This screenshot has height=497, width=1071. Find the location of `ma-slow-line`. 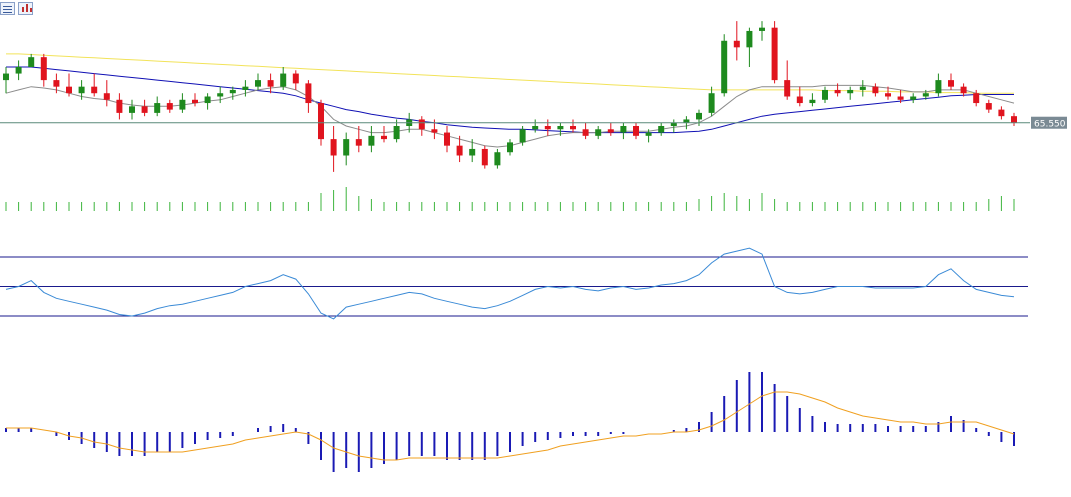

ma-slow-line is located at coordinates (510, 73).